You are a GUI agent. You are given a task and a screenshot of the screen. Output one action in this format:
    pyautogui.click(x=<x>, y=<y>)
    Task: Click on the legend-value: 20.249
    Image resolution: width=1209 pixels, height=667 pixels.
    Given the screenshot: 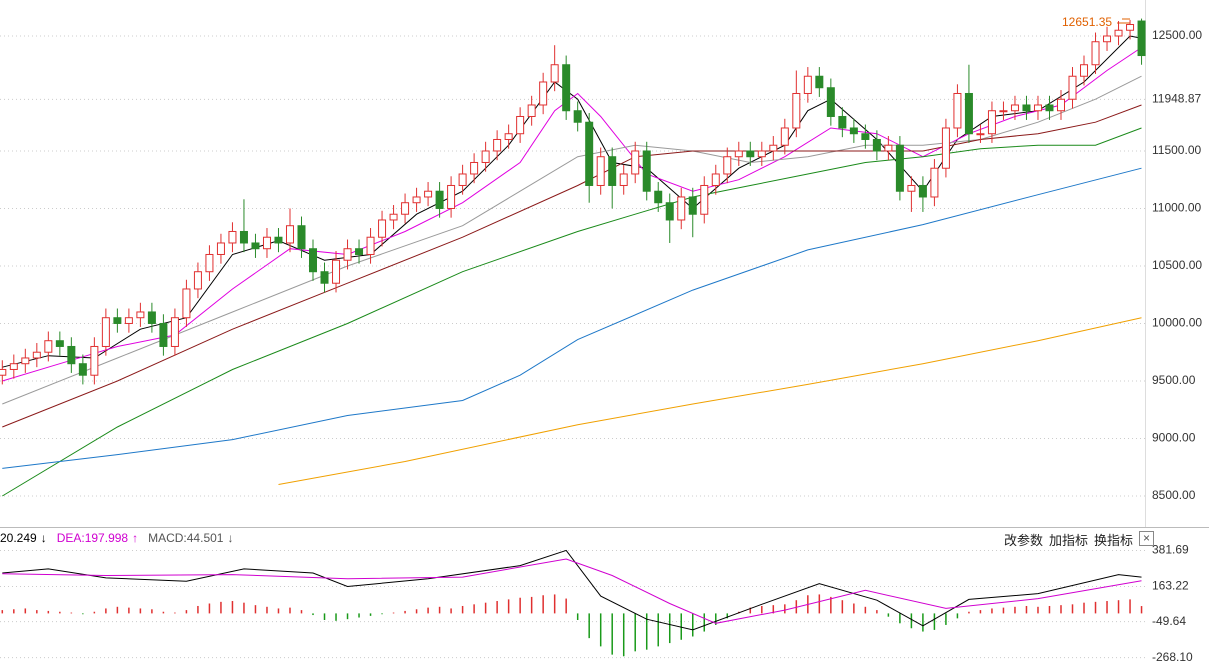 What is the action you would take?
    pyautogui.click(x=18, y=538)
    